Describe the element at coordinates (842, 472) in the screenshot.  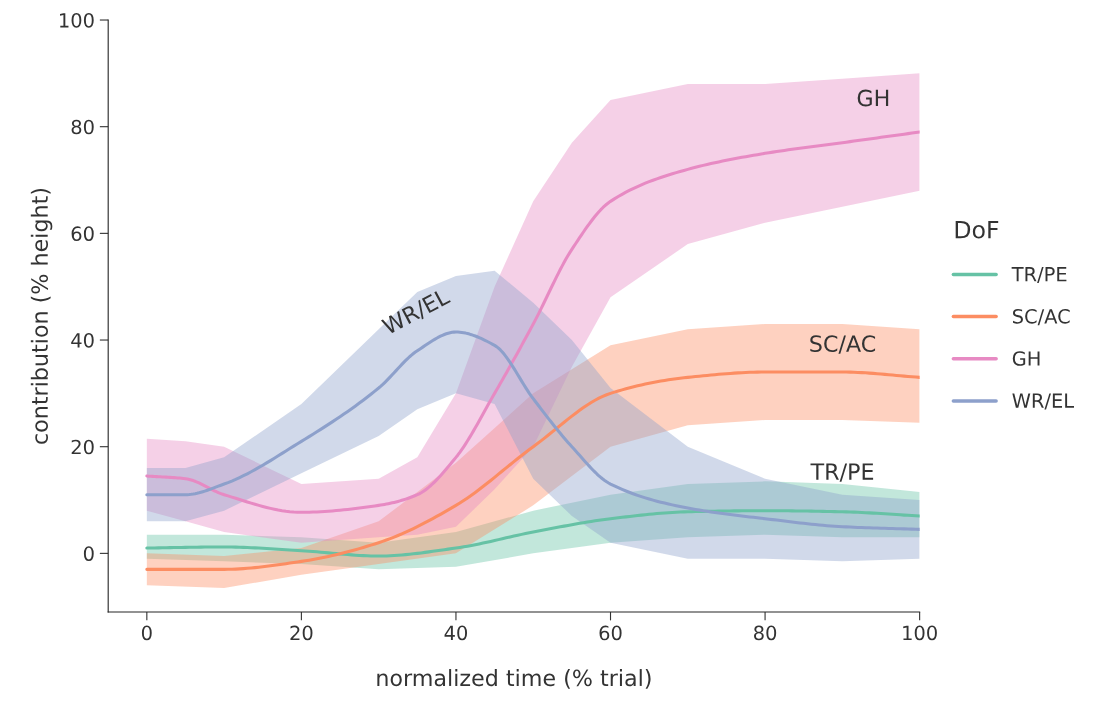
I see `annotation: TR/PE` at that location.